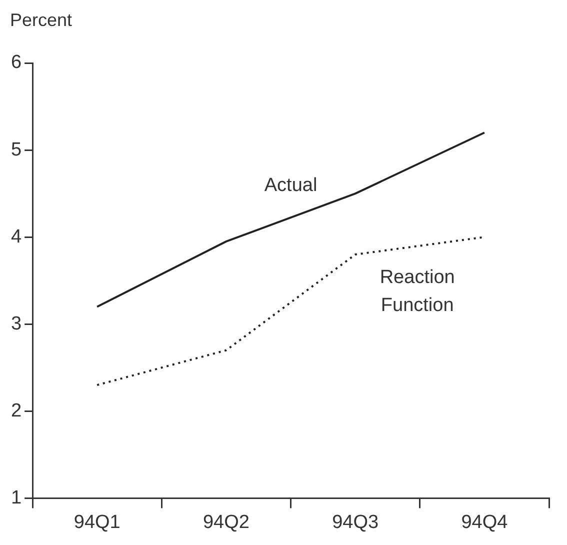 This screenshot has width=567, height=545. What do you see at coordinates (97, 522) in the screenshot?
I see `x-tick-label: 94Q1` at bounding box center [97, 522].